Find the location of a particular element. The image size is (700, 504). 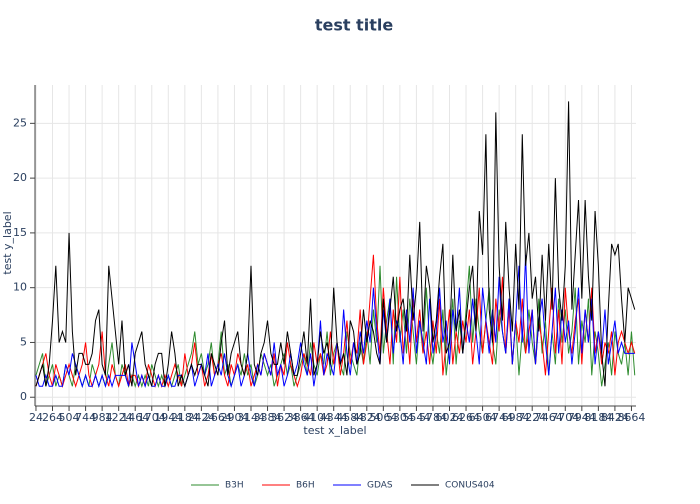

x-tick-label: 6744 is located at coordinates (499, 417).